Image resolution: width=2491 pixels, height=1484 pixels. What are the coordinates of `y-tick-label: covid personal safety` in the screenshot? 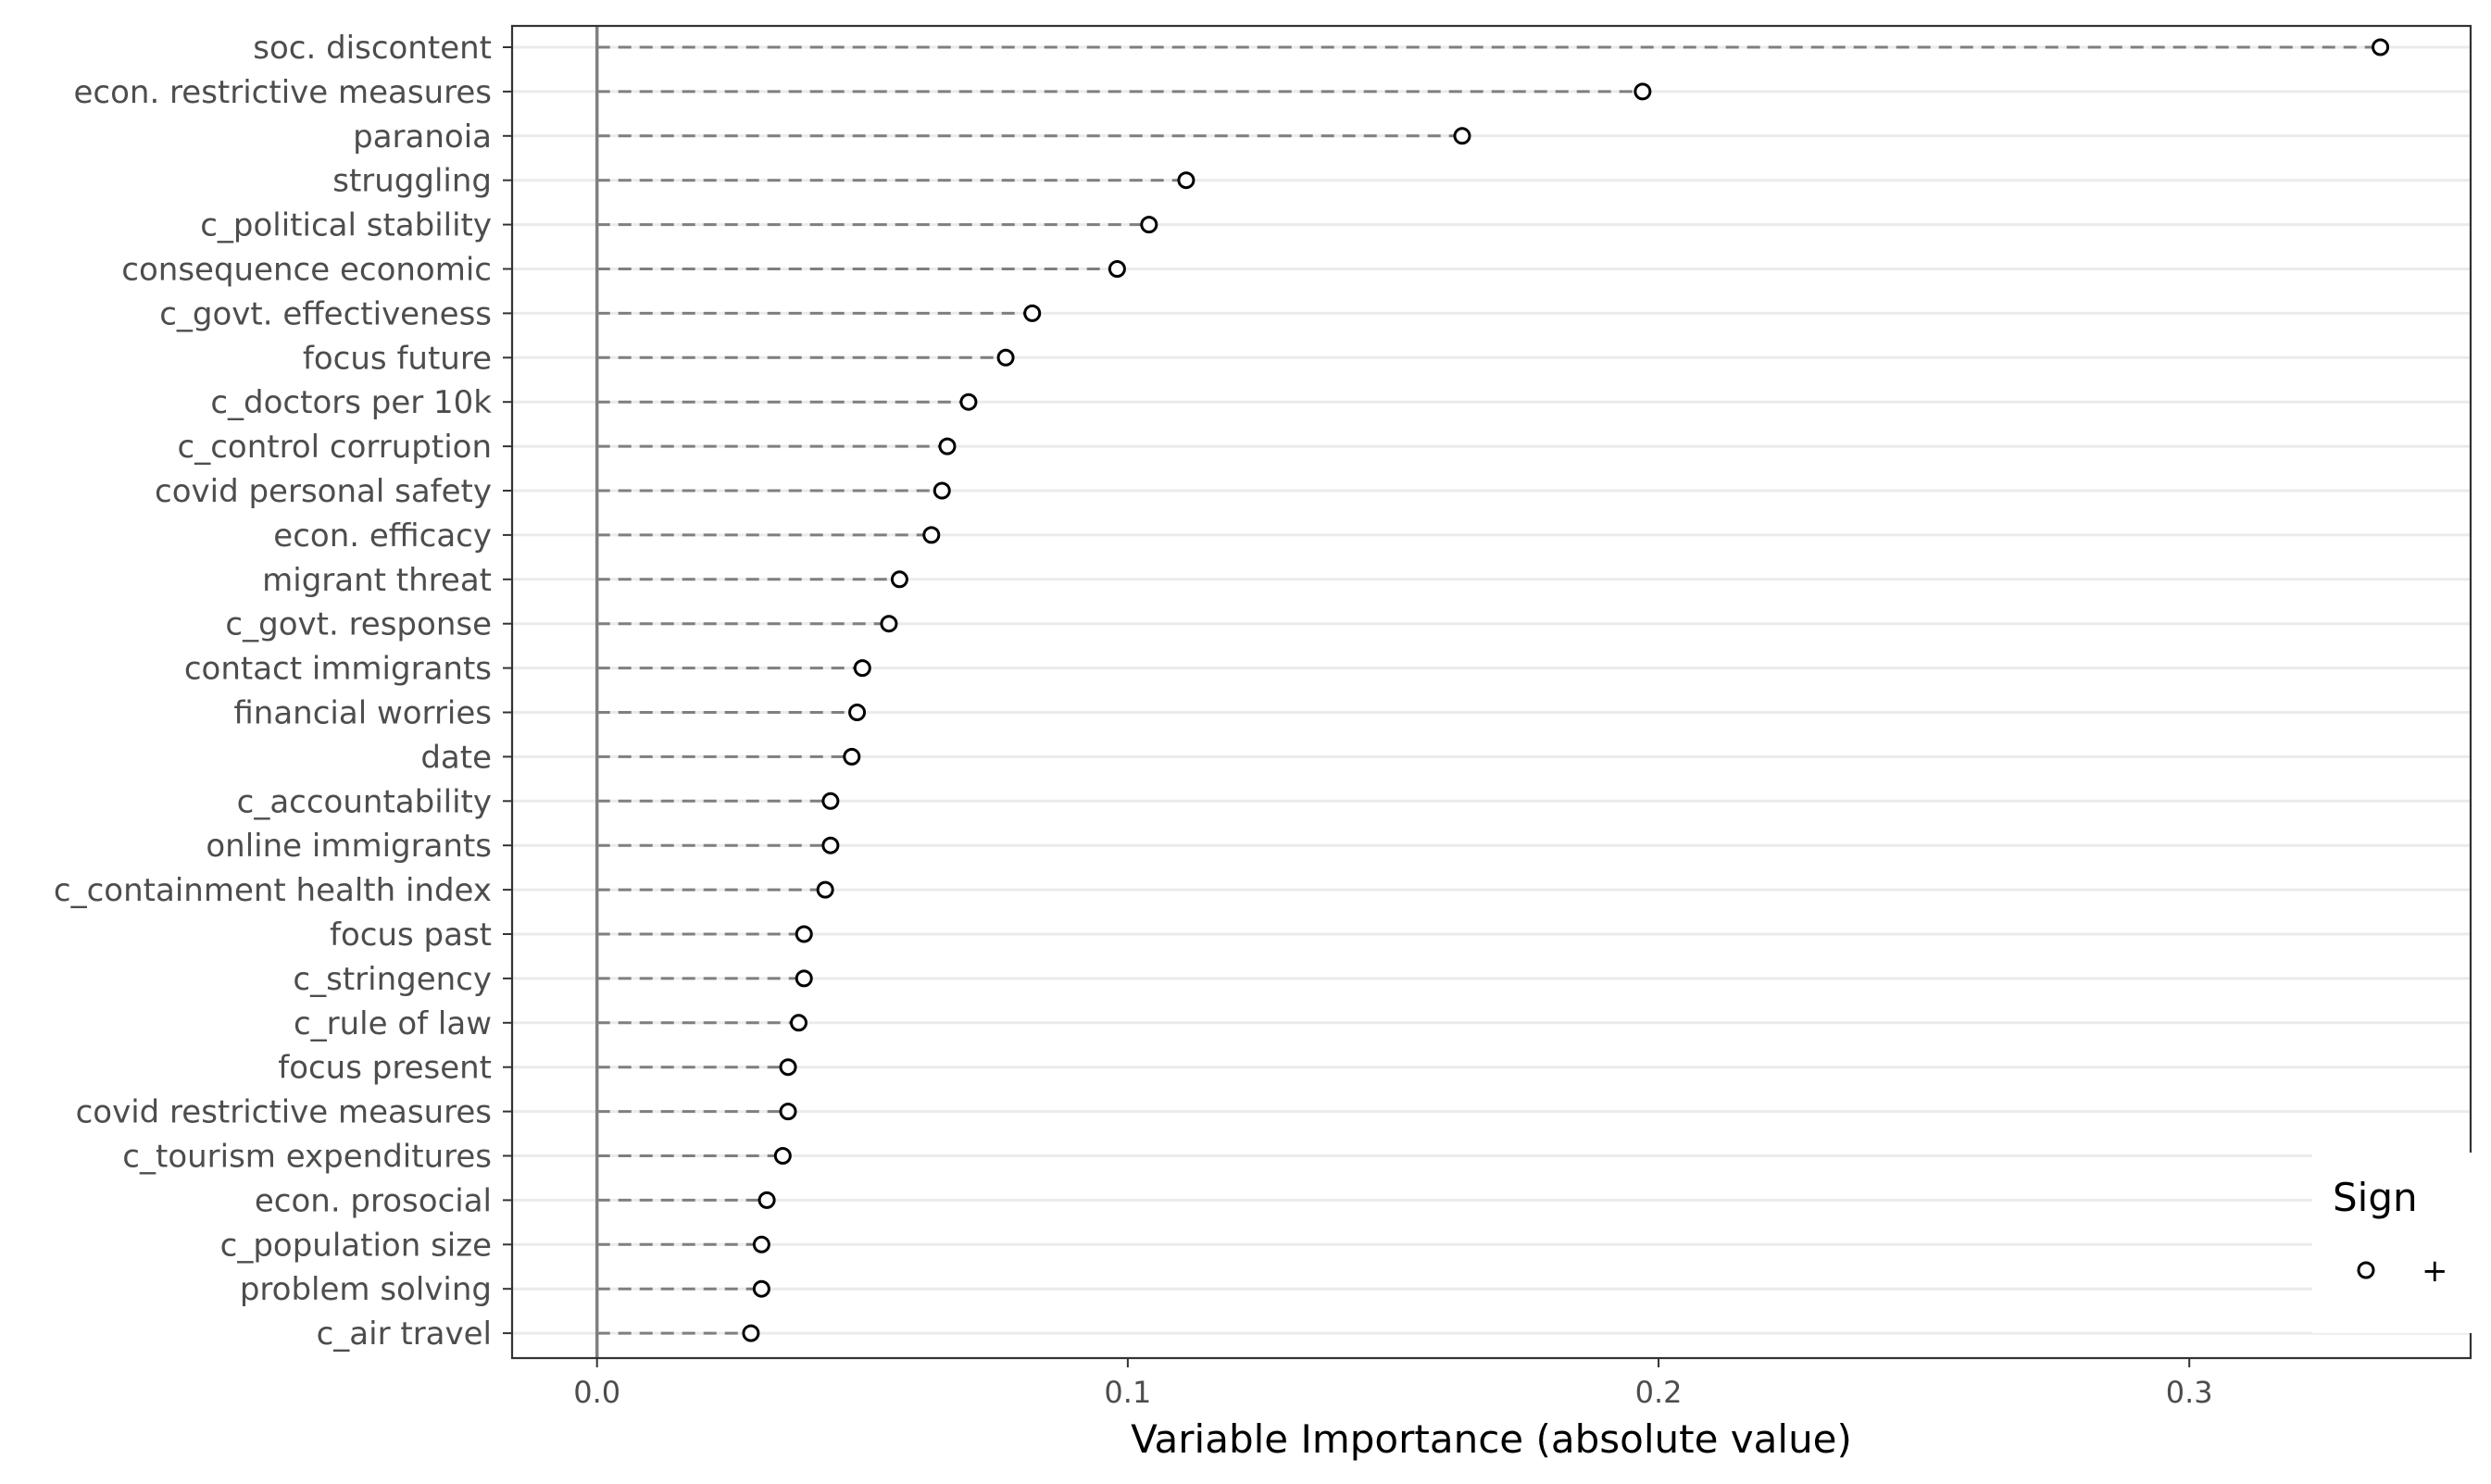 It's located at (323, 492).